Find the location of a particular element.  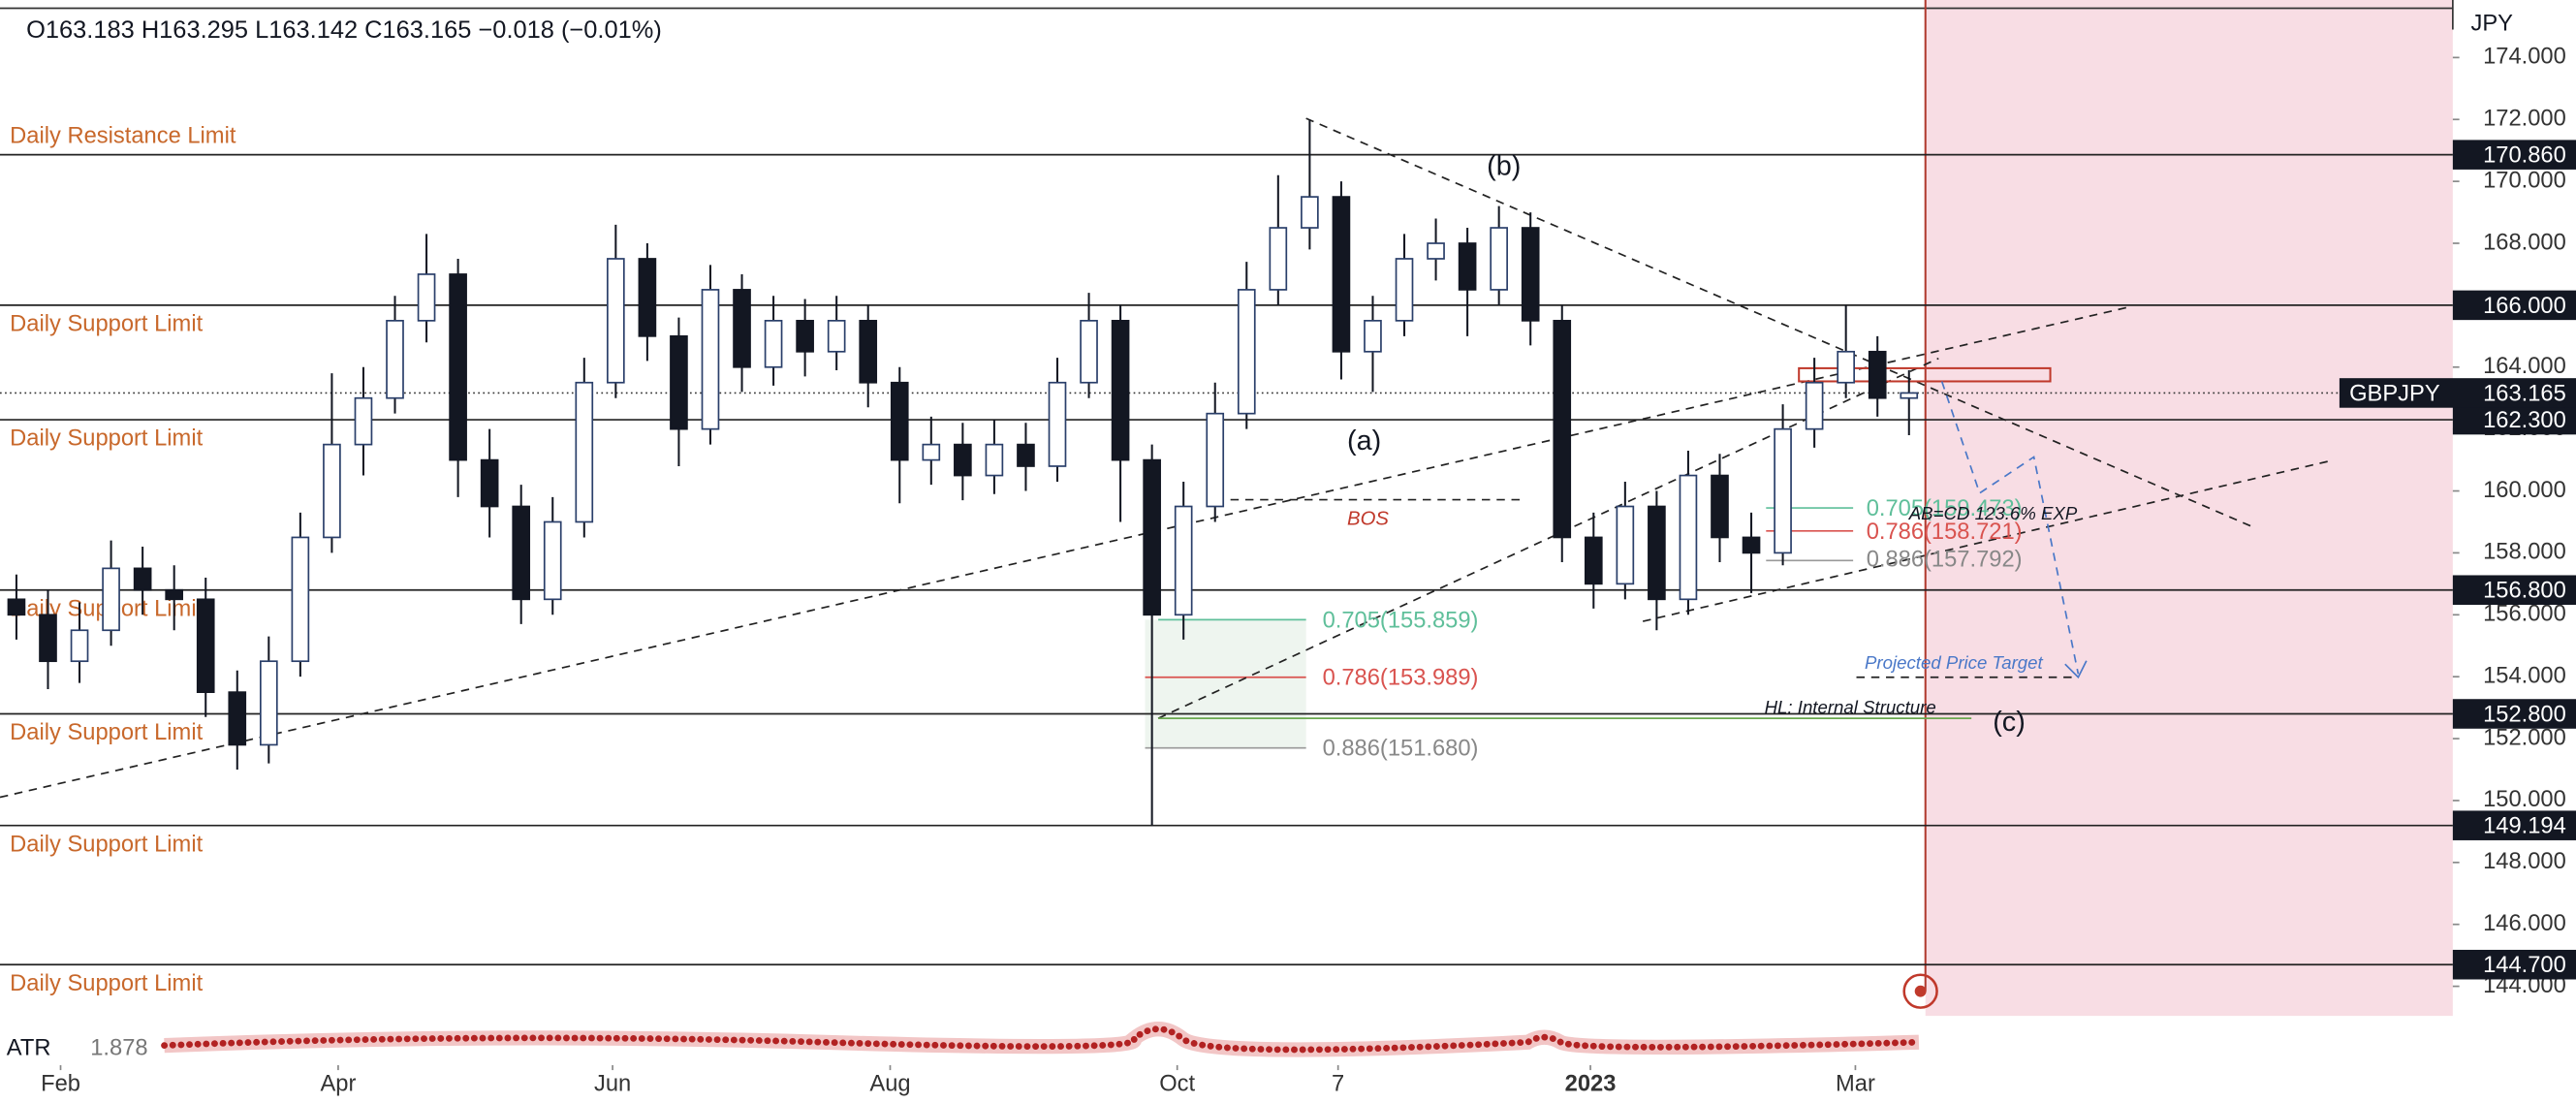

x-tick-label: Jun is located at coordinates (612, 1084).